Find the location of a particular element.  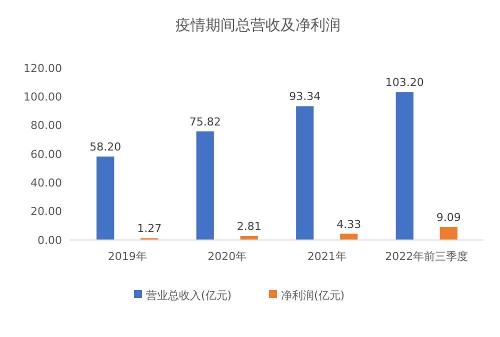

data-label: 9.09 is located at coordinates (448, 217).